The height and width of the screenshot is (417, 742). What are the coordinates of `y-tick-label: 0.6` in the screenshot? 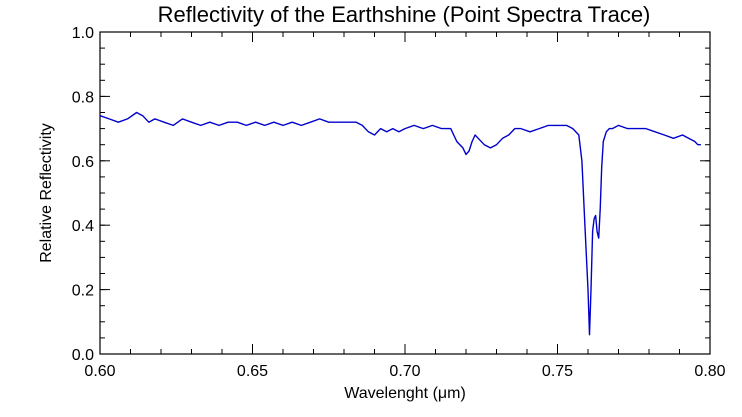 It's located at (83, 162).